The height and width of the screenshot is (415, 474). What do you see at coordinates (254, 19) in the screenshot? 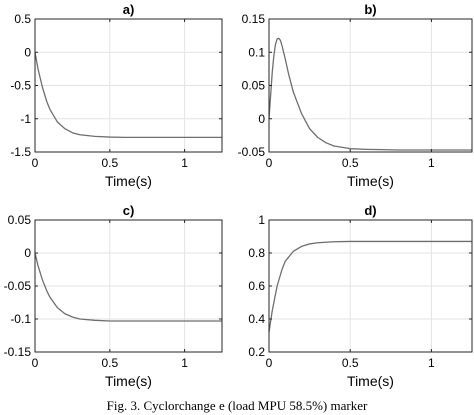
I see `y-tick-label: 0.15` at bounding box center [254, 19].